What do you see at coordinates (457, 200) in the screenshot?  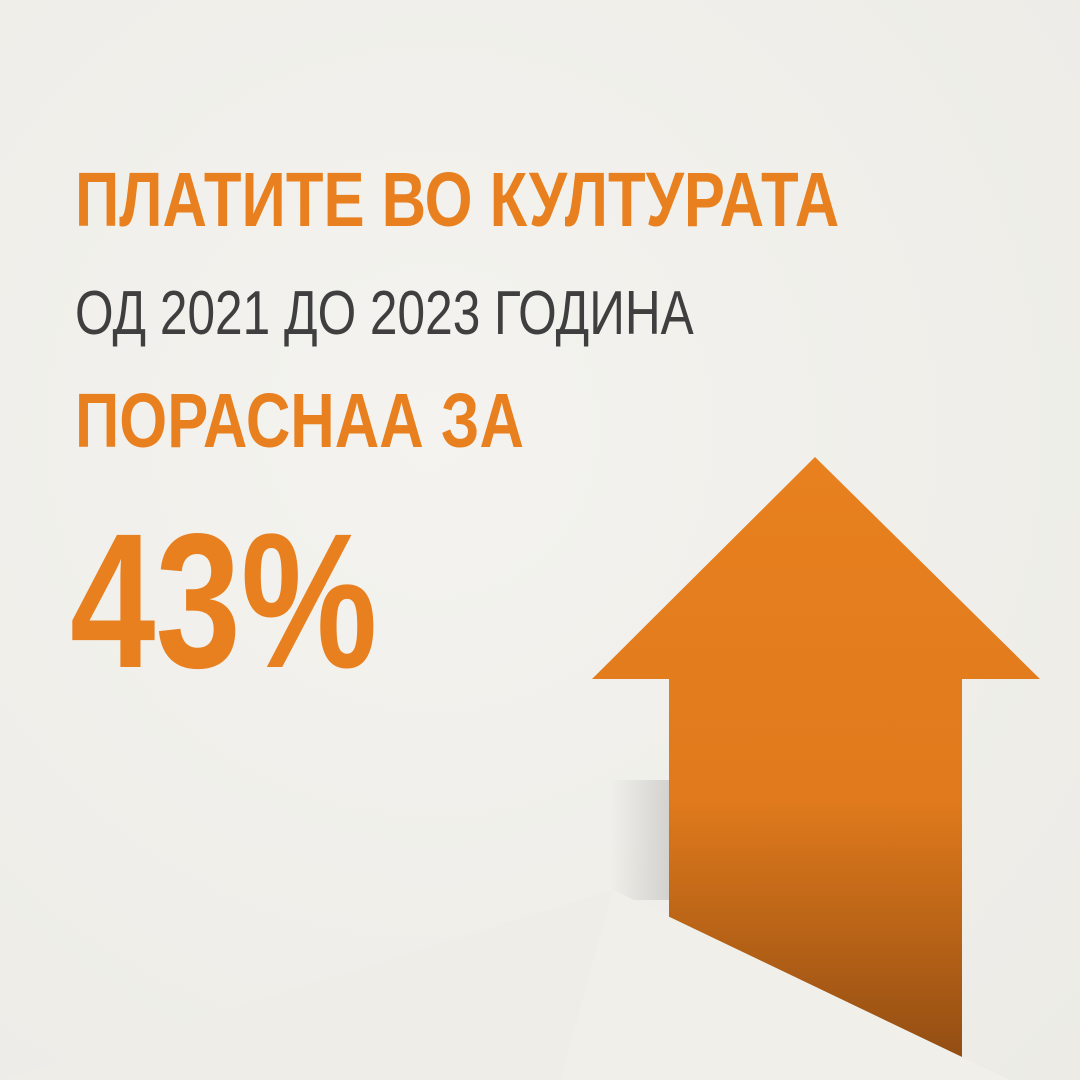 I see `headline-title: ПЛАТИТЕ ВО КУЛТУРАТА` at bounding box center [457, 200].